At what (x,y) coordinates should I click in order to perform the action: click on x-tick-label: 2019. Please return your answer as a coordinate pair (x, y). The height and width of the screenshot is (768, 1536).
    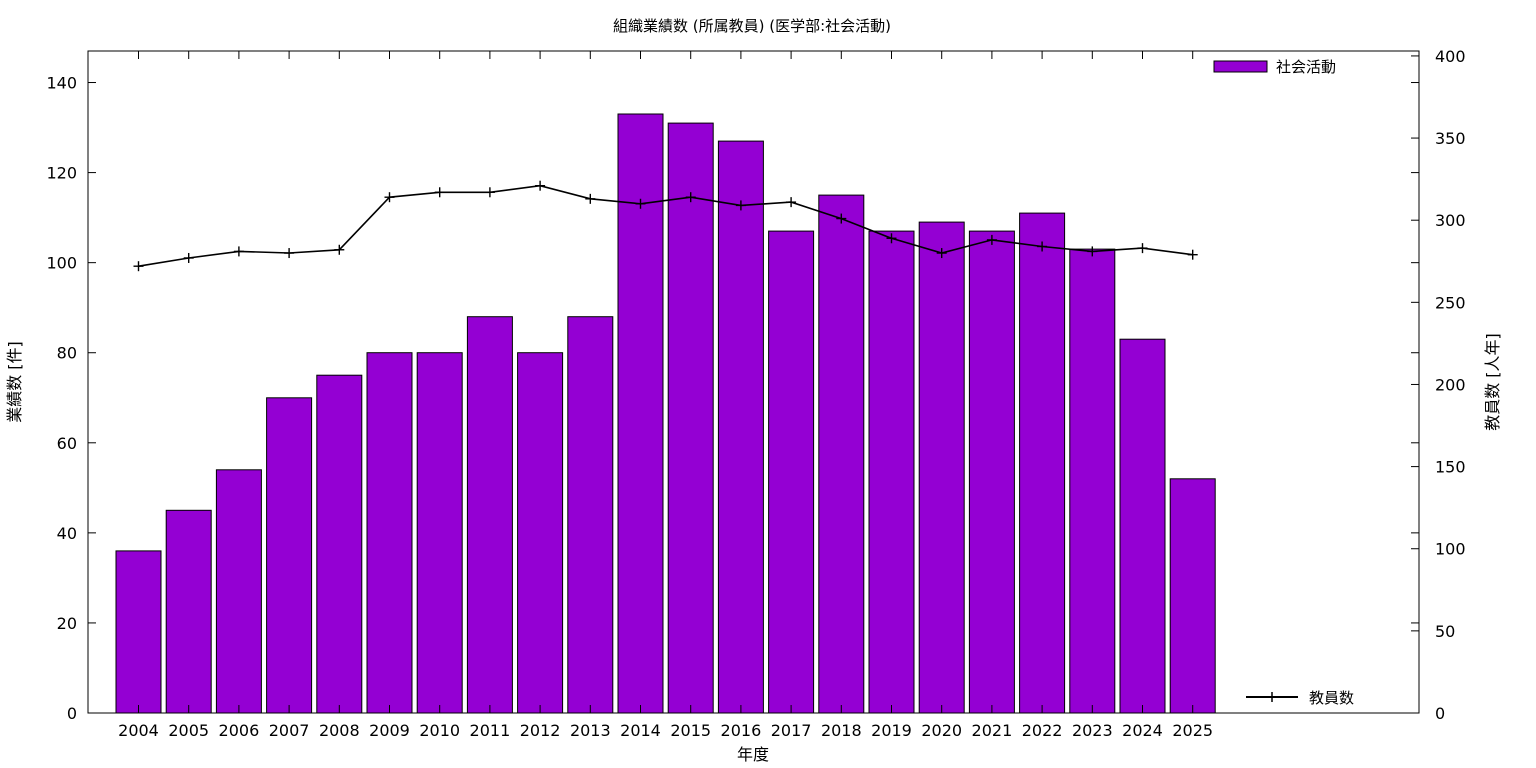
    Looking at the image, I should click on (891, 730).